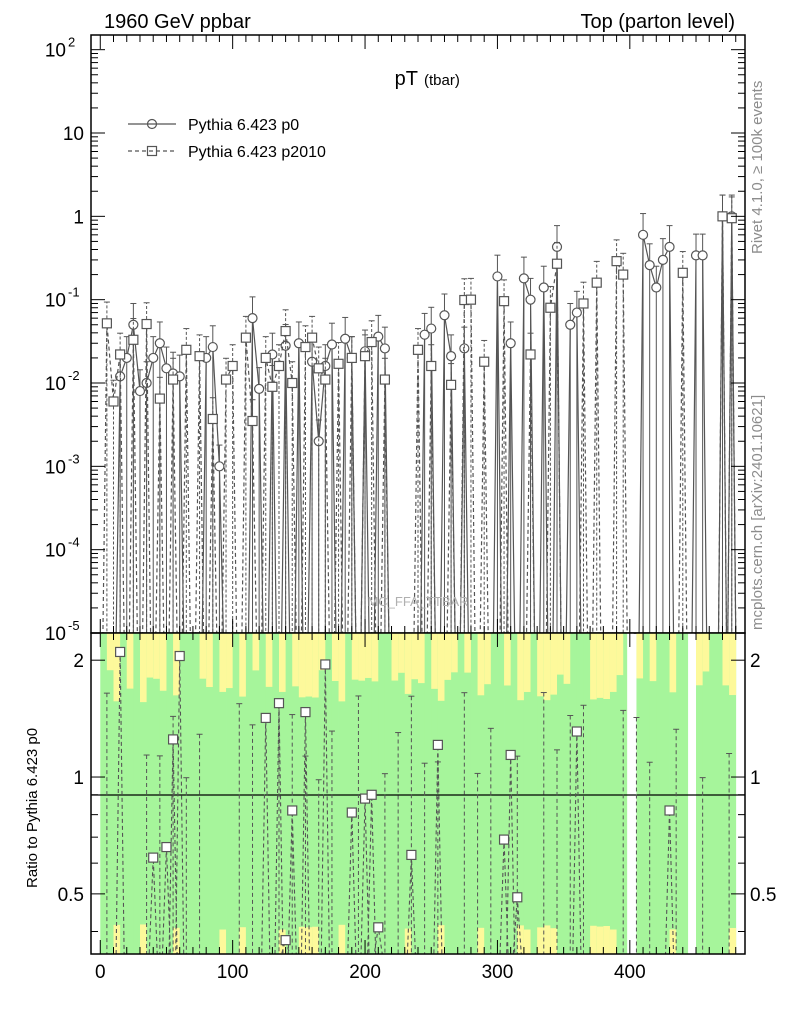 The image size is (786, 1024). I want to click on x-tick-label: 100, so click(233, 972).